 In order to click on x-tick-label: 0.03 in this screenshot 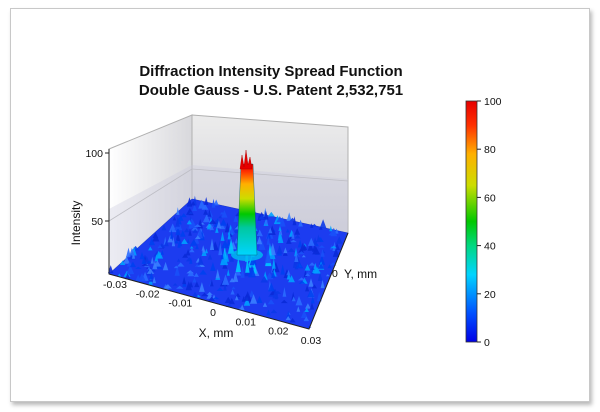, I will do `click(311, 341)`.